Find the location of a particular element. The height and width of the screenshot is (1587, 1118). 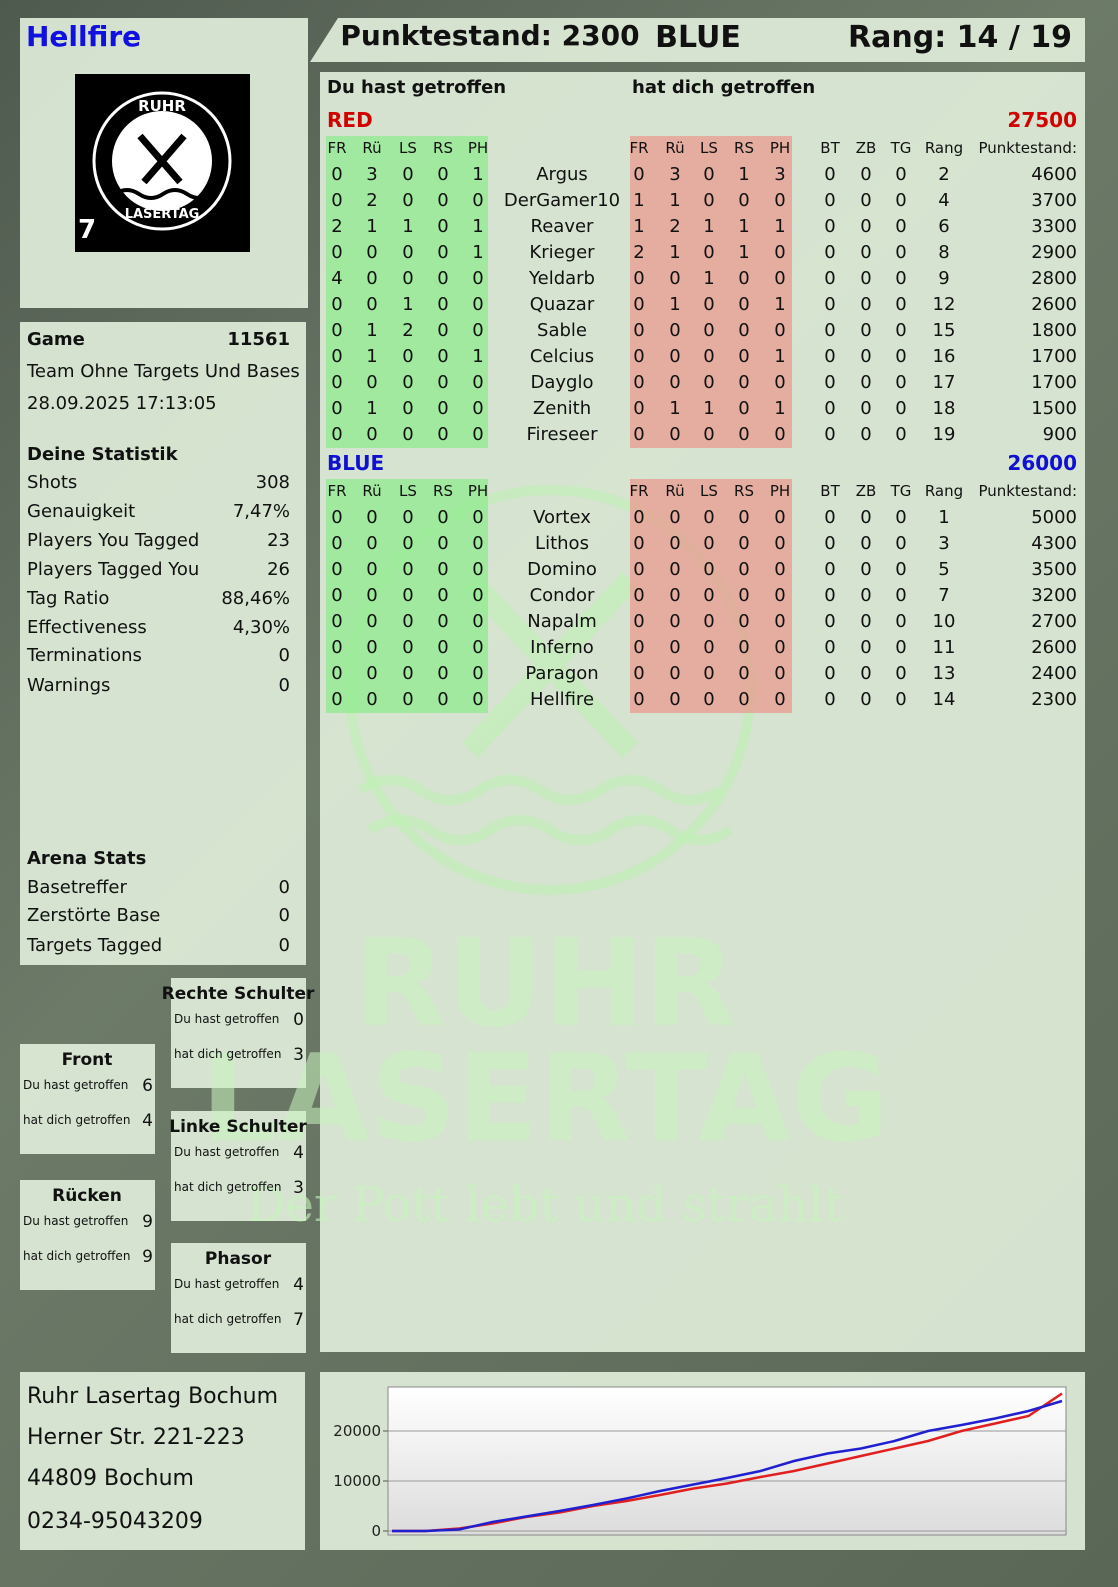

hit-title: Rechte Schulter is located at coordinates (238, 993).